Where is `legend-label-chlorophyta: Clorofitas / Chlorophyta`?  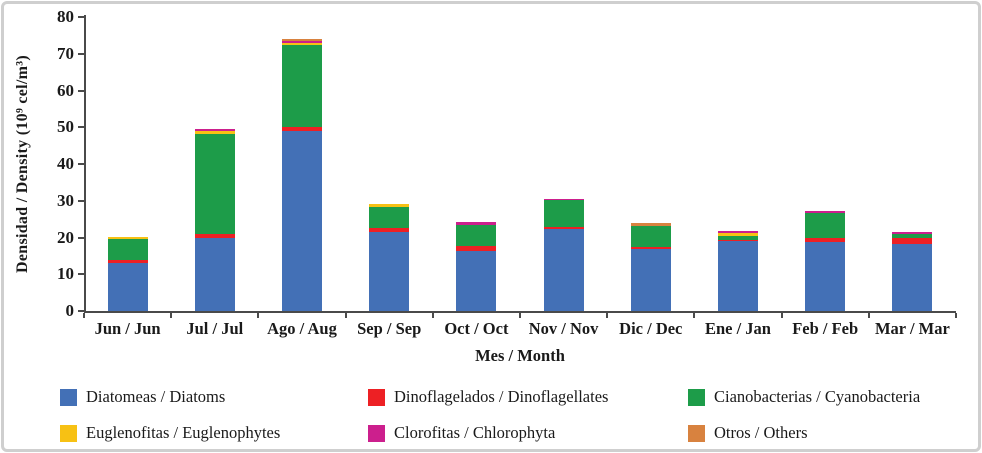 legend-label-chlorophyta: Clorofitas / Chlorophyta is located at coordinates (475, 432).